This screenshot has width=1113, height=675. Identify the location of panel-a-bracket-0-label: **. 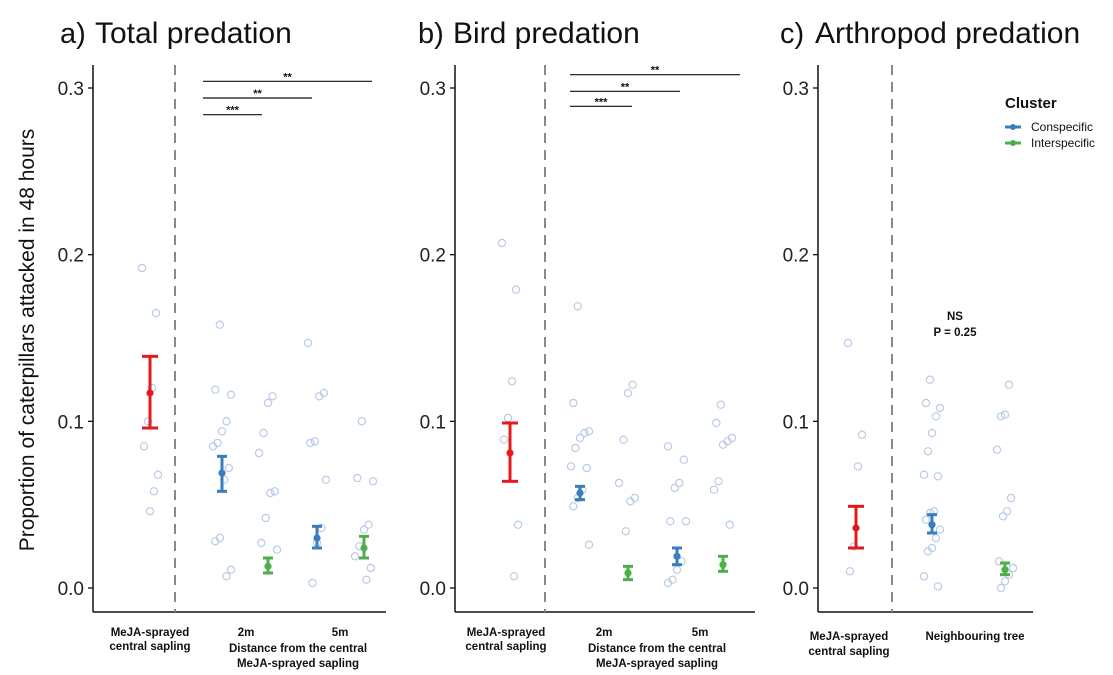
(287, 77).